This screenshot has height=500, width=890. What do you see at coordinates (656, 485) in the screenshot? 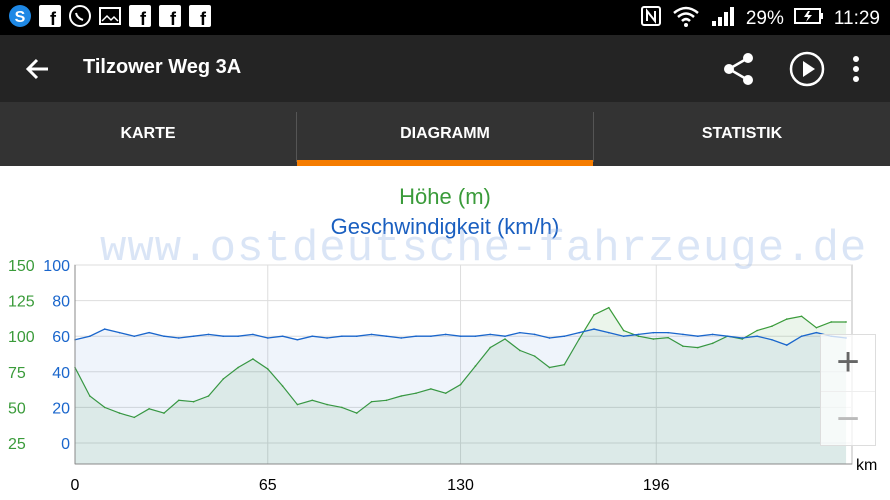
I see `x-tick-label: 196` at bounding box center [656, 485].